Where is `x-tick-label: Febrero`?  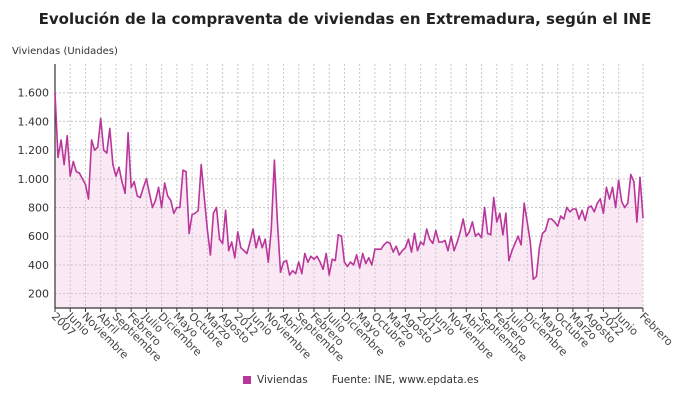 x-tick-label: Febrero is located at coordinates (656, 329).